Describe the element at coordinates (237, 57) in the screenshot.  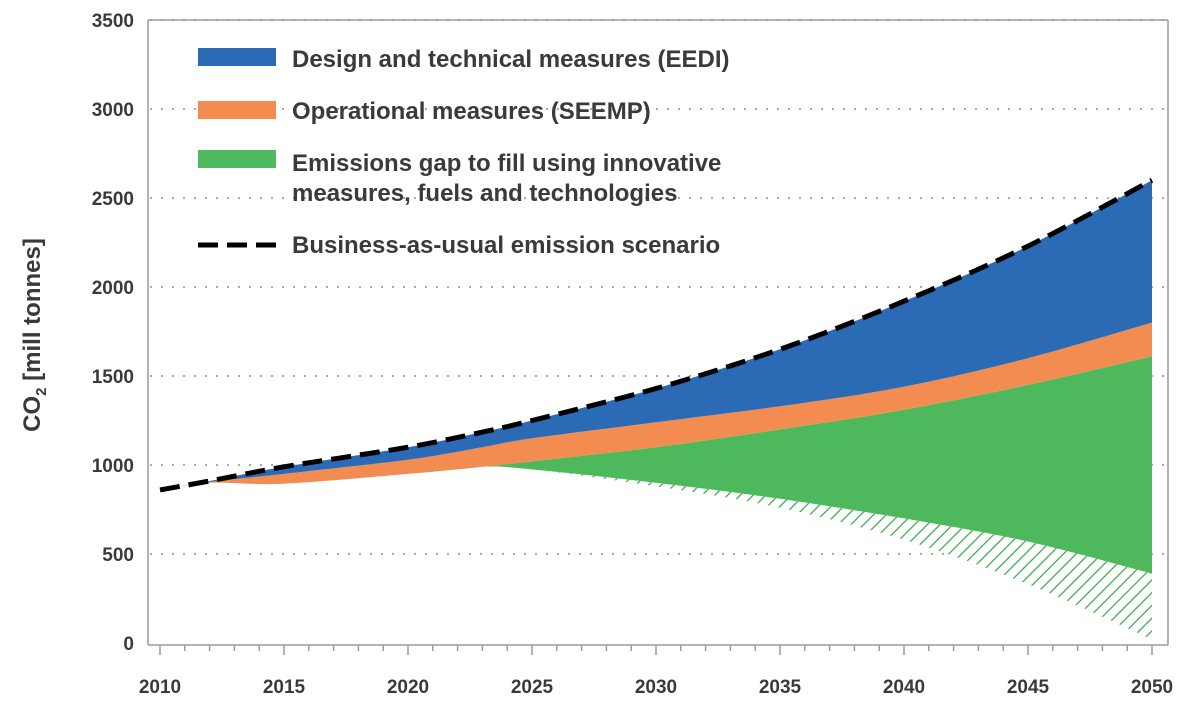
I see `legend-swatch-eedi` at that location.